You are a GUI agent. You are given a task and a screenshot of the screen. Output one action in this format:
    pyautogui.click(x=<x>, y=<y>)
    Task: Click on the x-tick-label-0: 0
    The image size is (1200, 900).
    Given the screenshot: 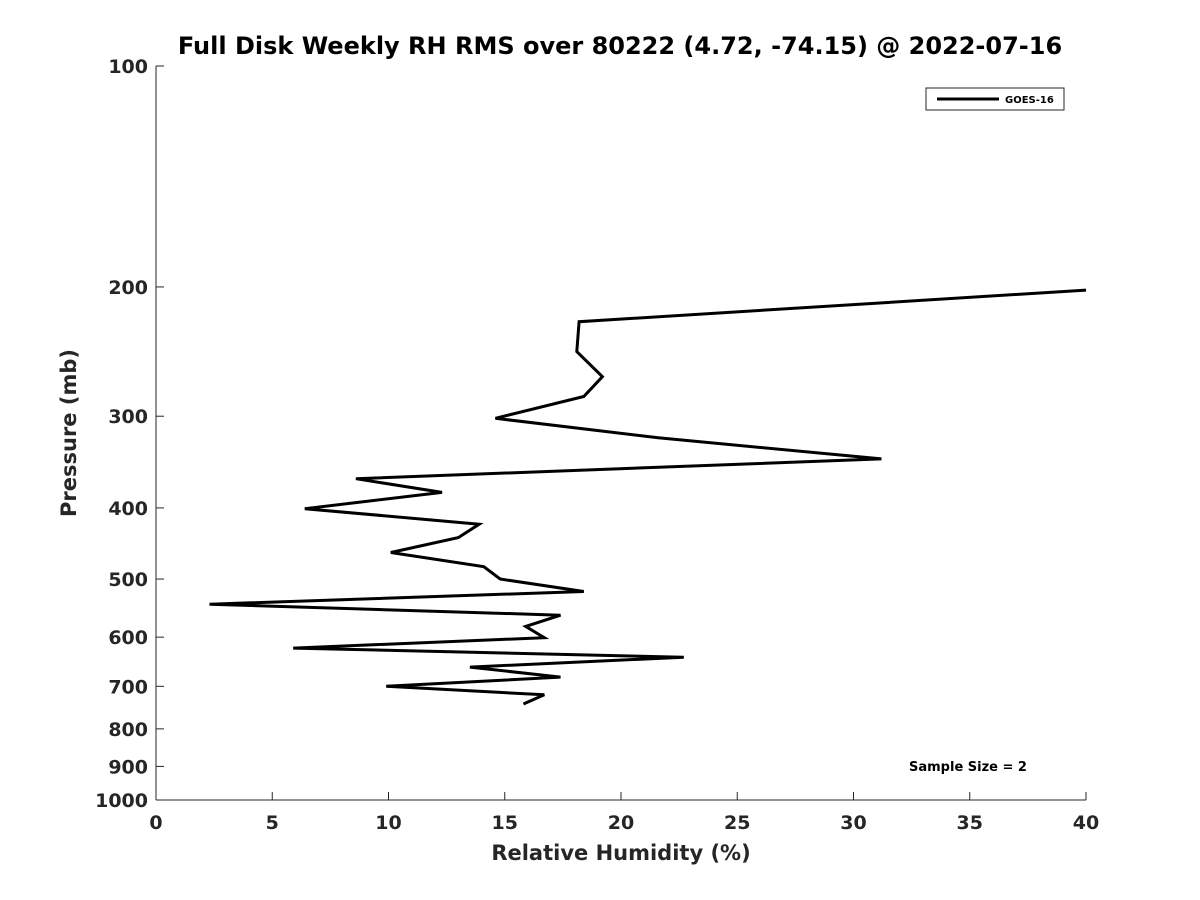 What is the action you would take?
    pyautogui.click(x=155, y=823)
    